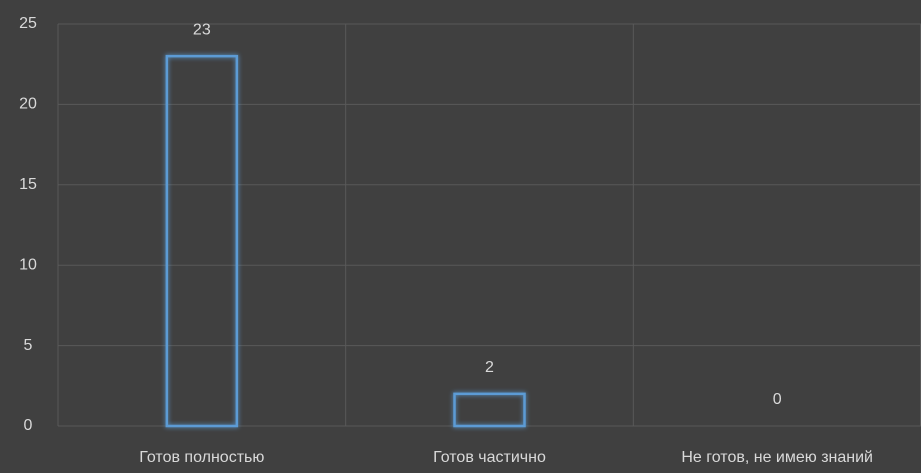  Describe the element at coordinates (489, 457) in the screenshot. I see `x-tick-label: Готов частично` at that location.